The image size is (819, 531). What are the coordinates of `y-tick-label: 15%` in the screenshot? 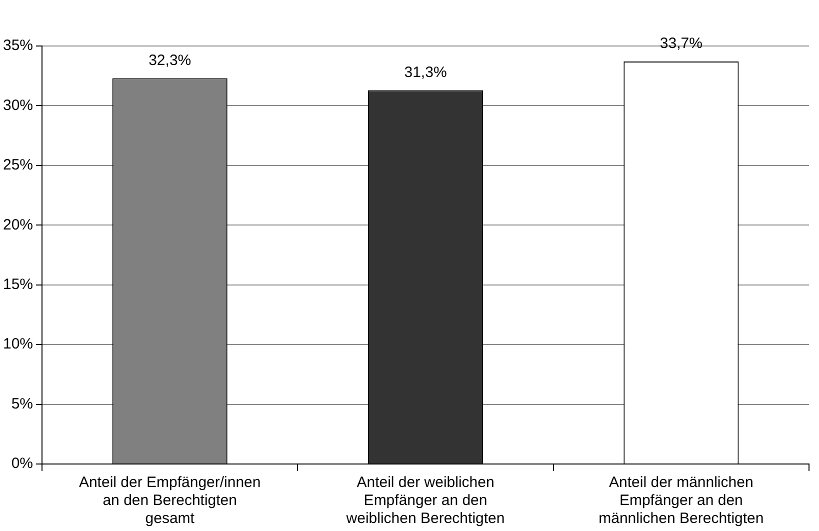 It's located at (18, 284).